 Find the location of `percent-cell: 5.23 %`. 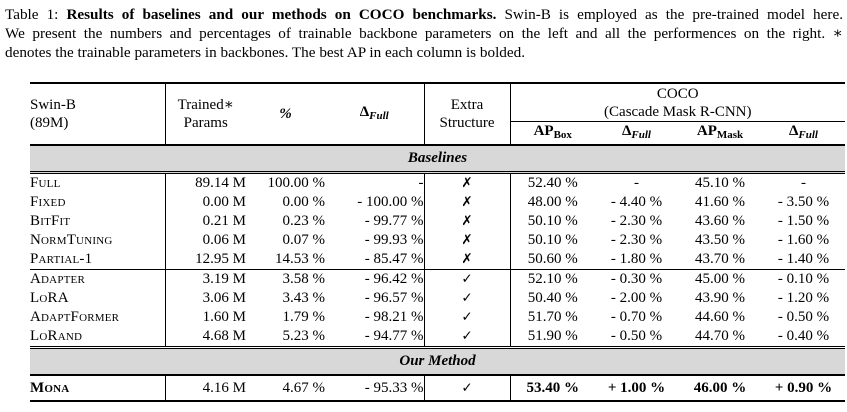

percent-cell: 5.23 % is located at coordinates (304, 336).